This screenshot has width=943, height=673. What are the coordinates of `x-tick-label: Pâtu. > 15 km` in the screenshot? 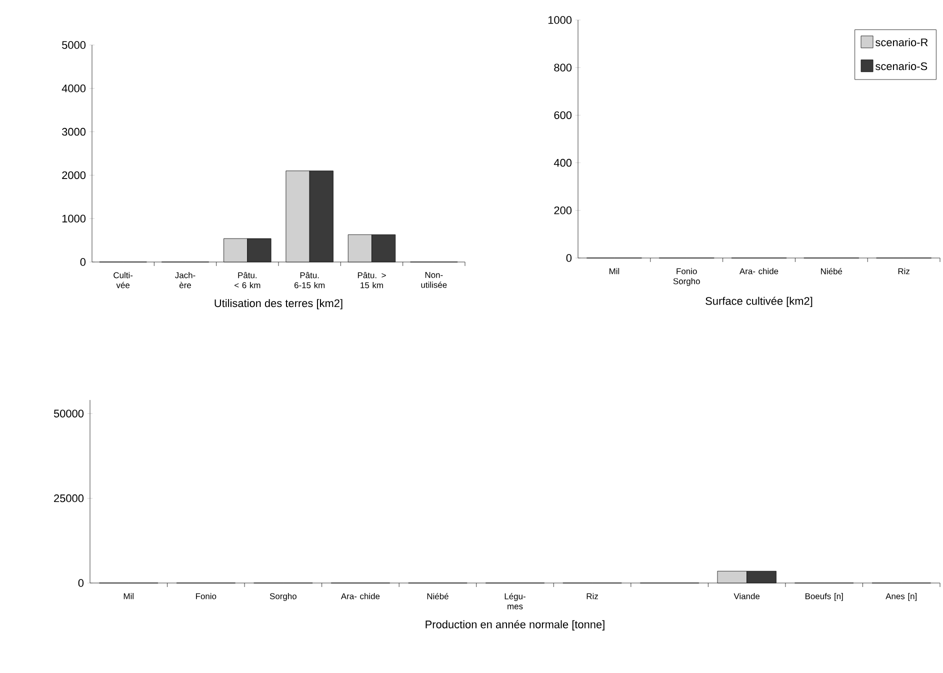 It's located at (372, 280).